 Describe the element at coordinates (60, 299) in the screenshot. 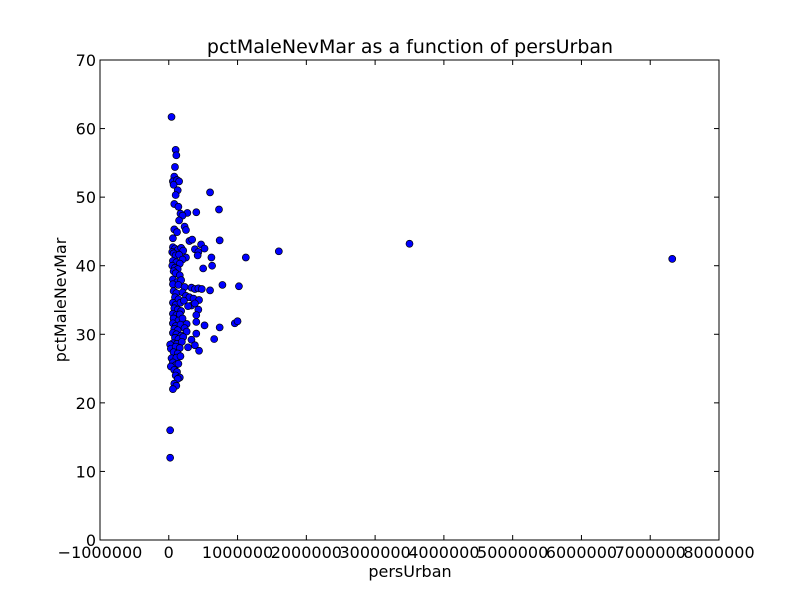

I see `y-axis-label: pctMaleNevMar` at that location.